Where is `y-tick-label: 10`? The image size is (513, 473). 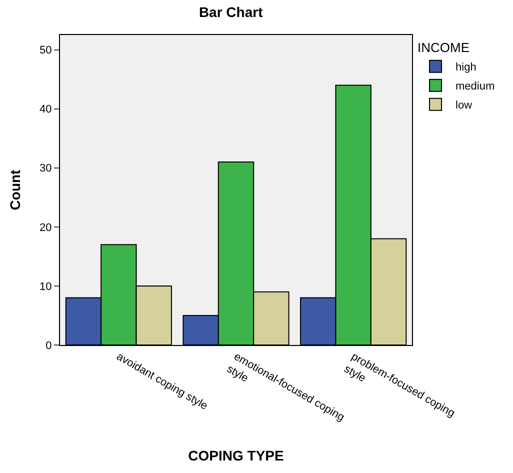 y-tick-label: 10 is located at coordinates (46, 286).